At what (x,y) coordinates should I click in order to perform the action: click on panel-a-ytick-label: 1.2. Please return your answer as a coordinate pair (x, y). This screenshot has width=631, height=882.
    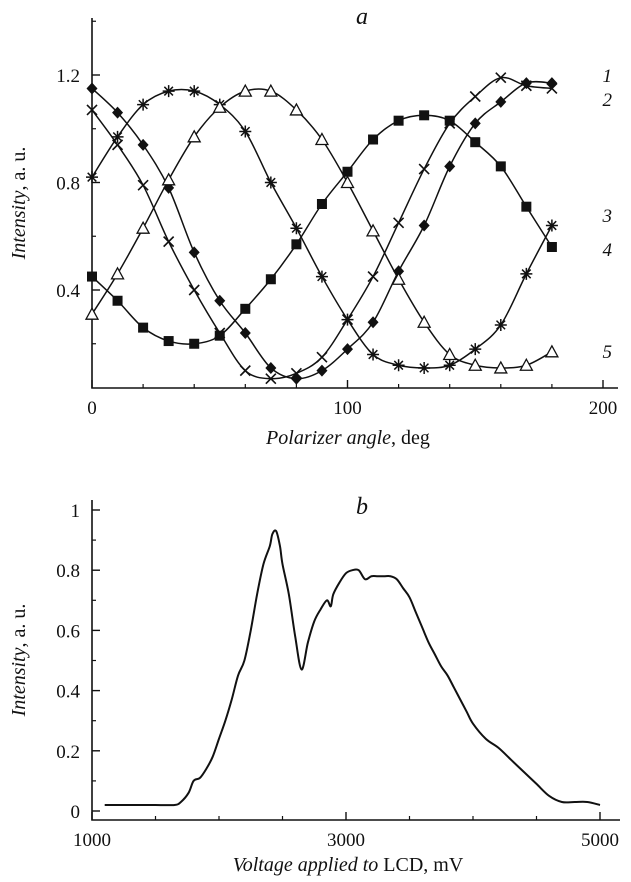
    Looking at the image, I should click on (68, 76).